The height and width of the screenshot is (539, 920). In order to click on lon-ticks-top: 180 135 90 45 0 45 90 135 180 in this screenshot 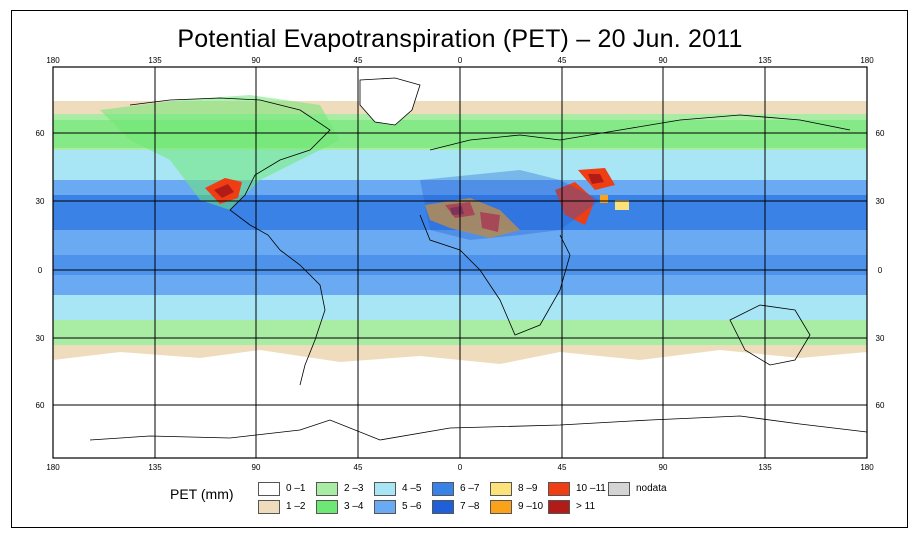, I will do `click(460, 60)`.